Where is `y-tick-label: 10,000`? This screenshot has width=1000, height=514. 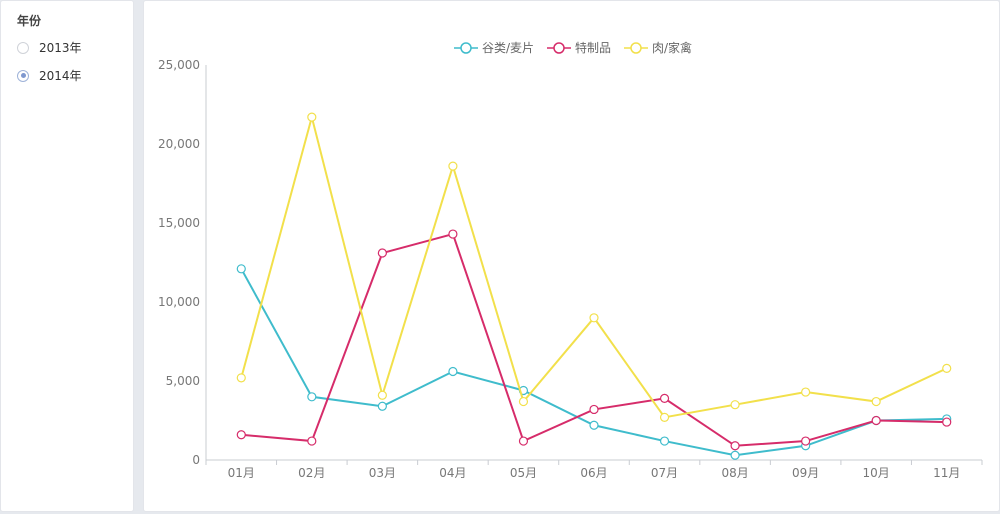
y-tick-label: 10,000 is located at coordinates (179, 302).